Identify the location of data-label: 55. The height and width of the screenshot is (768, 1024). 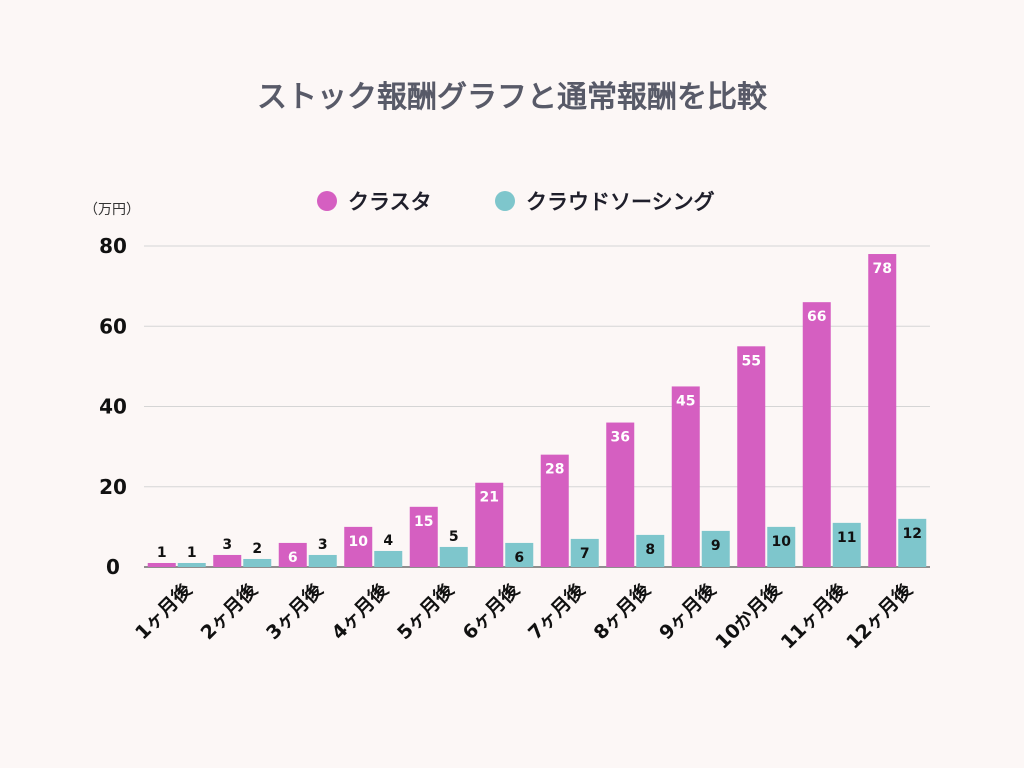
(751, 361).